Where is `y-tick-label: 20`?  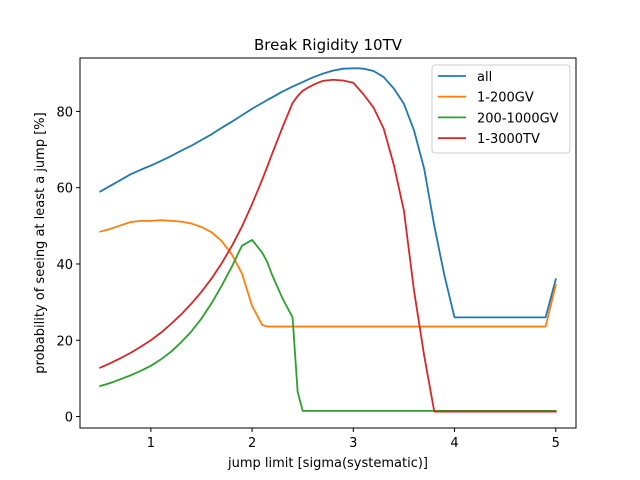 y-tick-label: 20 is located at coordinates (64, 341).